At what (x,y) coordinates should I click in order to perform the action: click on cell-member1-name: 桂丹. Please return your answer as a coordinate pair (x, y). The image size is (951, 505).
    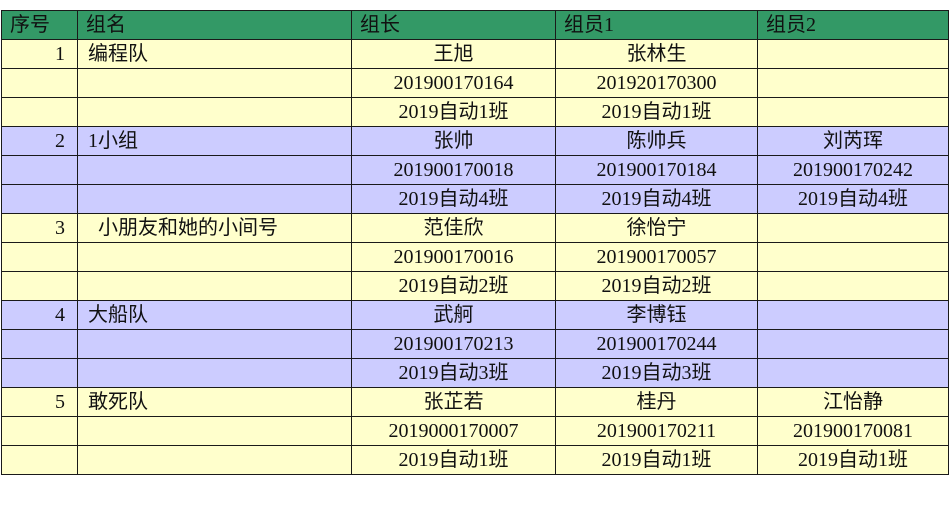
    Looking at the image, I should click on (656, 402).